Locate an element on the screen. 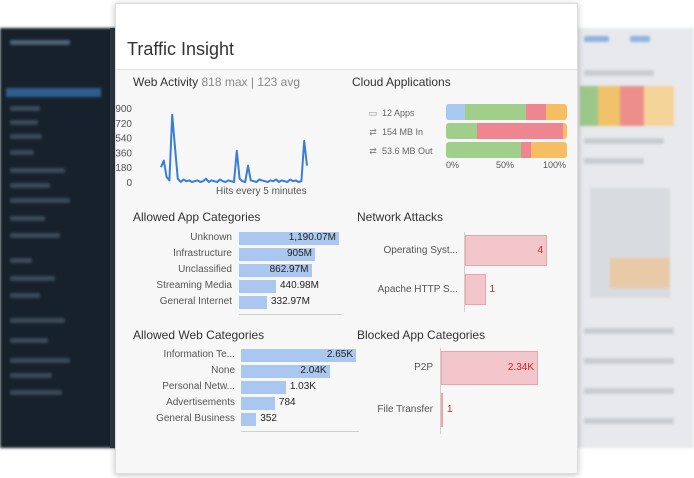  cloud-apps-label: 154 MB In is located at coordinates (403, 132).